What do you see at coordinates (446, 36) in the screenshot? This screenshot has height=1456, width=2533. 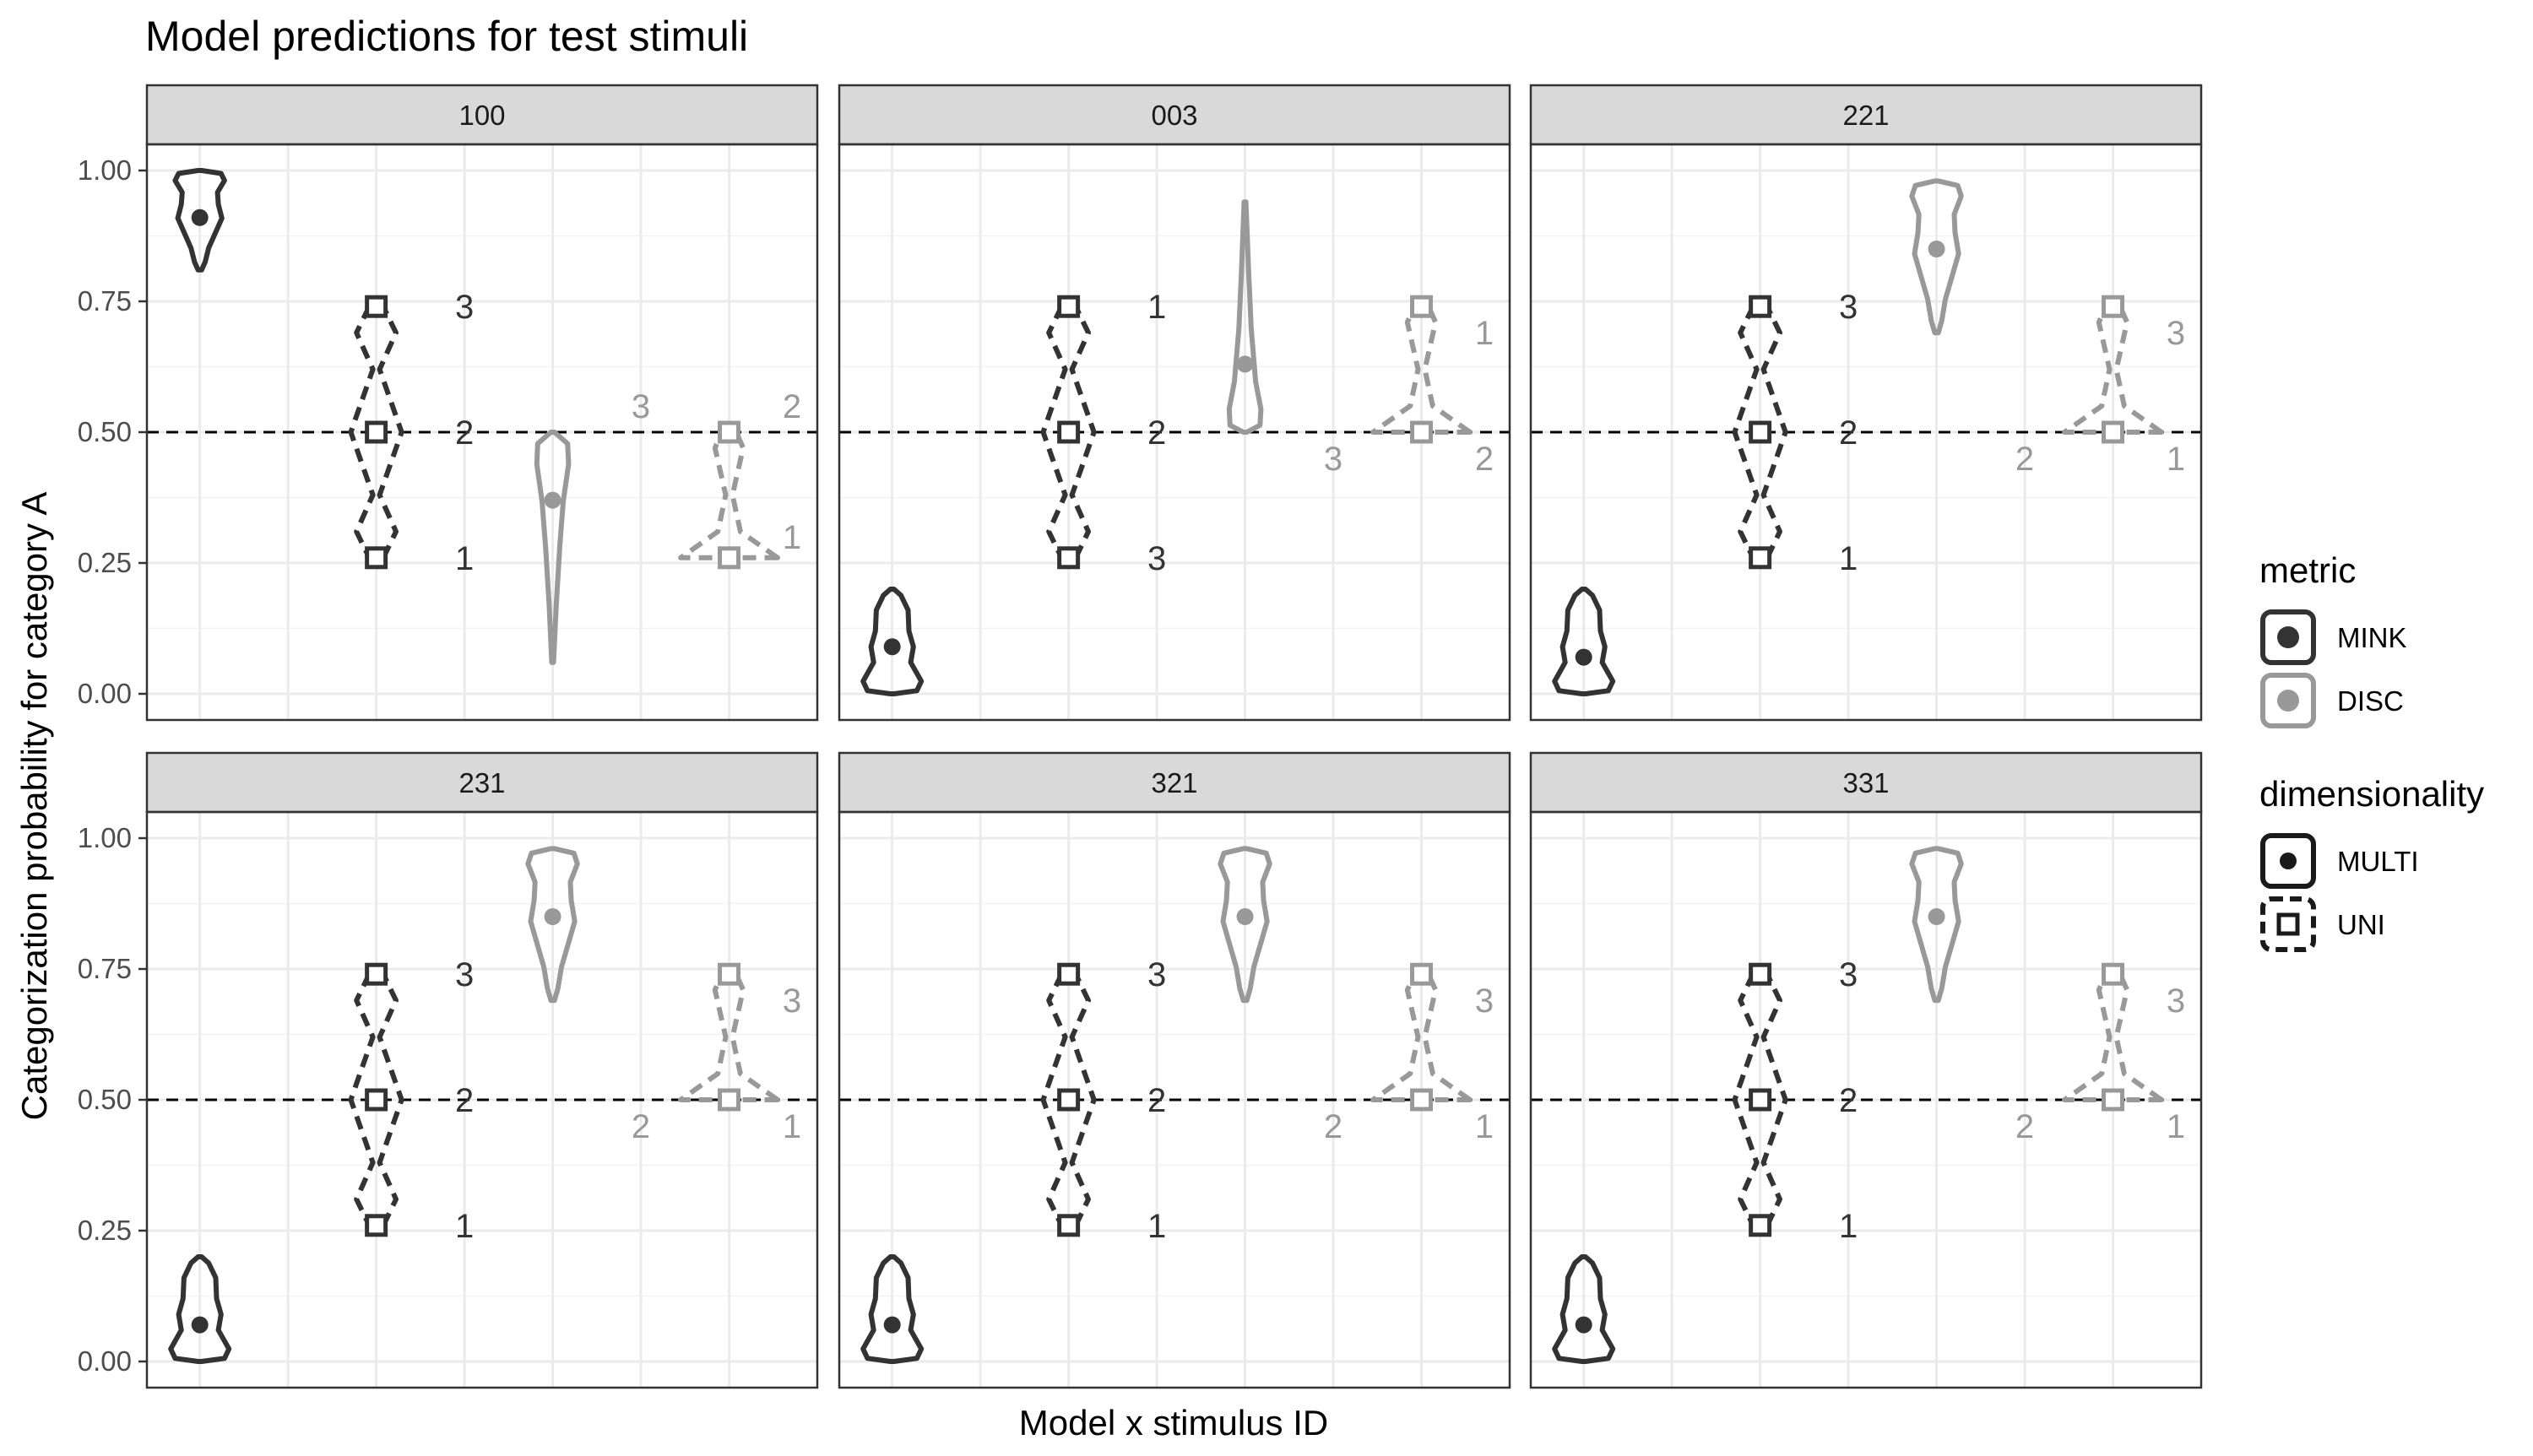 I see `chart-title: Model predictions for test stimuli` at bounding box center [446, 36].